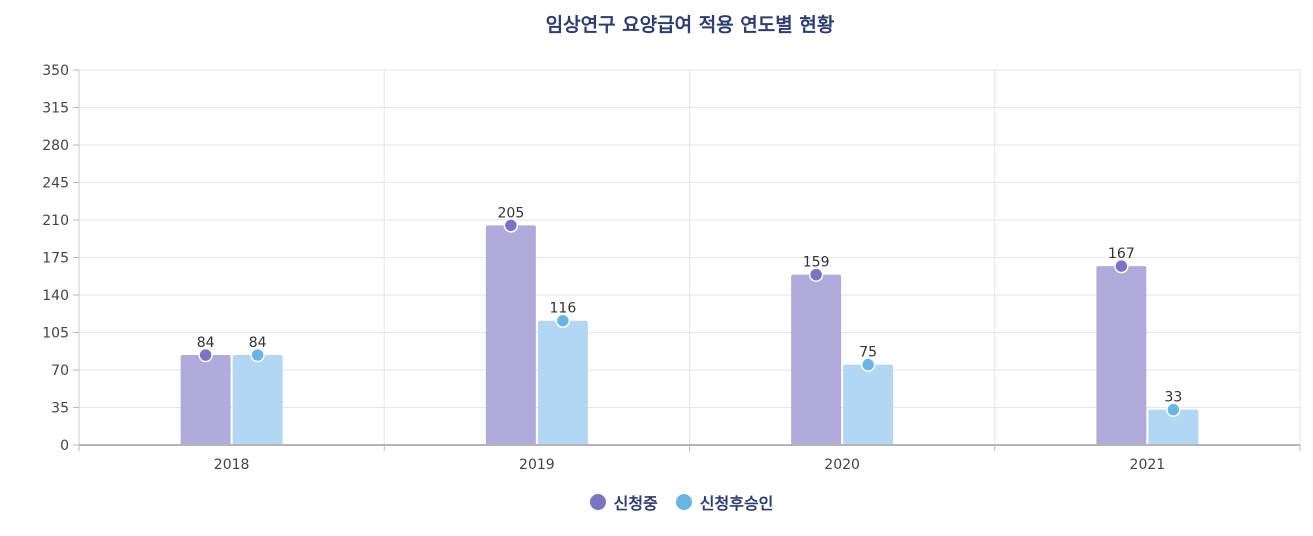 This screenshot has width=1313, height=536. Describe the element at coordinates (206, 343) in the screenshot. I see `data-label-series-0-2018: 84` at that location.